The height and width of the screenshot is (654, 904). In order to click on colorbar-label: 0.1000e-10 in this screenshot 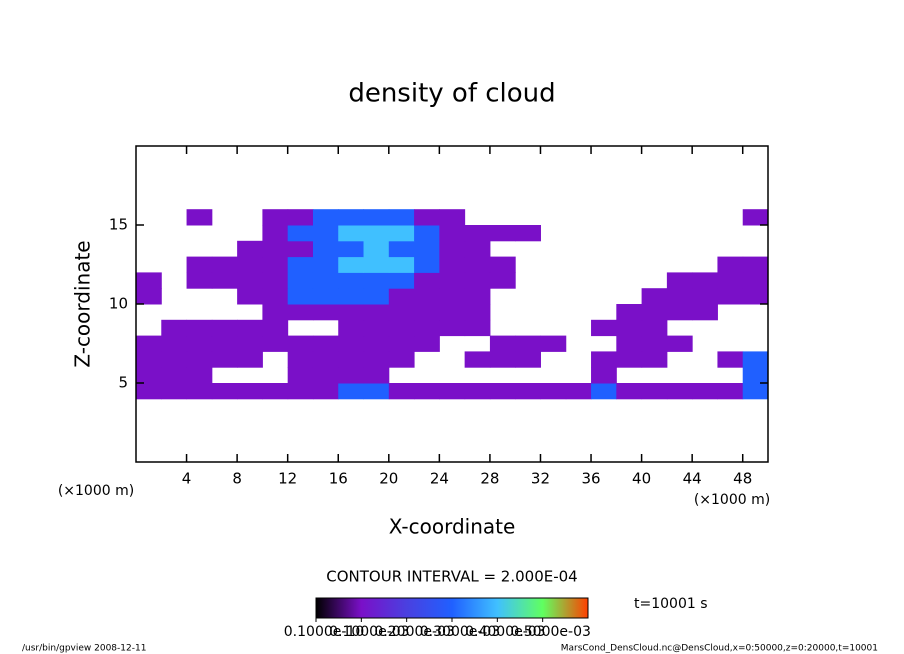, I will do `click(324, 632)`.